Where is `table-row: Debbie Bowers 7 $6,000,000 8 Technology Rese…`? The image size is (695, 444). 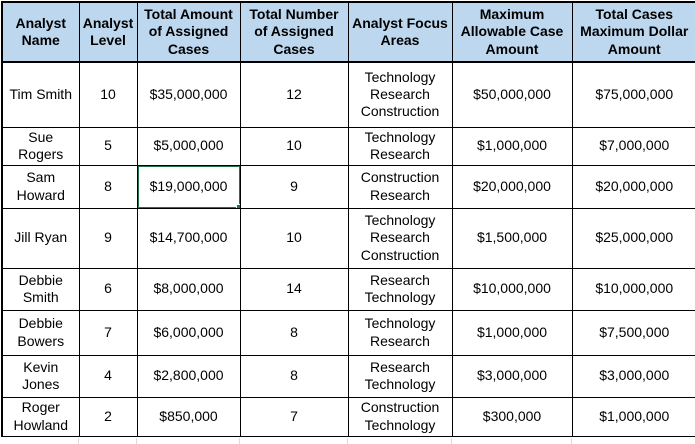 table-row: Debbie Bowers 7 $6,000,000 8 Technology Rese… is located at coordinates (348, 332).